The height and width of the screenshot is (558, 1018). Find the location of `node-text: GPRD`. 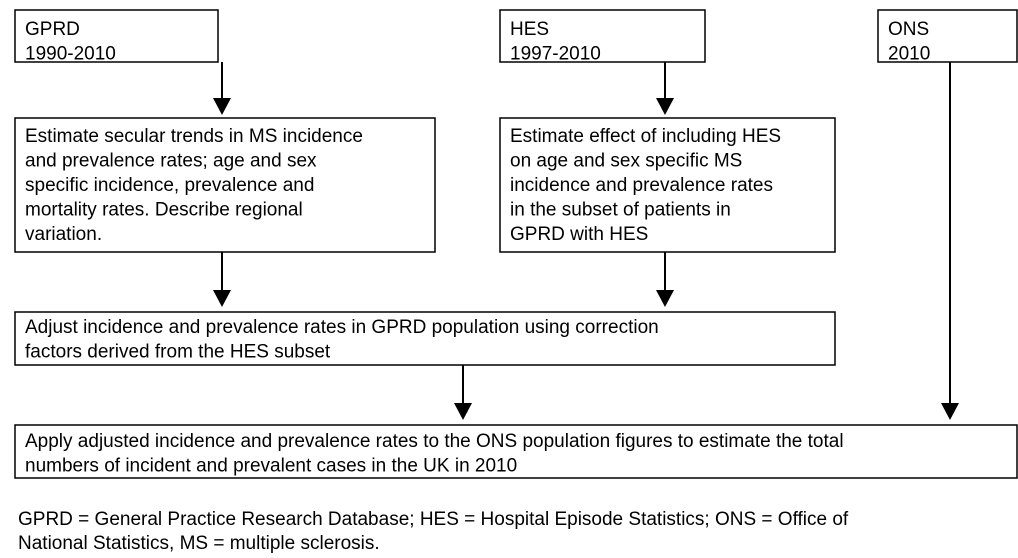

node-text: GPRD is located at coordinates (52, 29).